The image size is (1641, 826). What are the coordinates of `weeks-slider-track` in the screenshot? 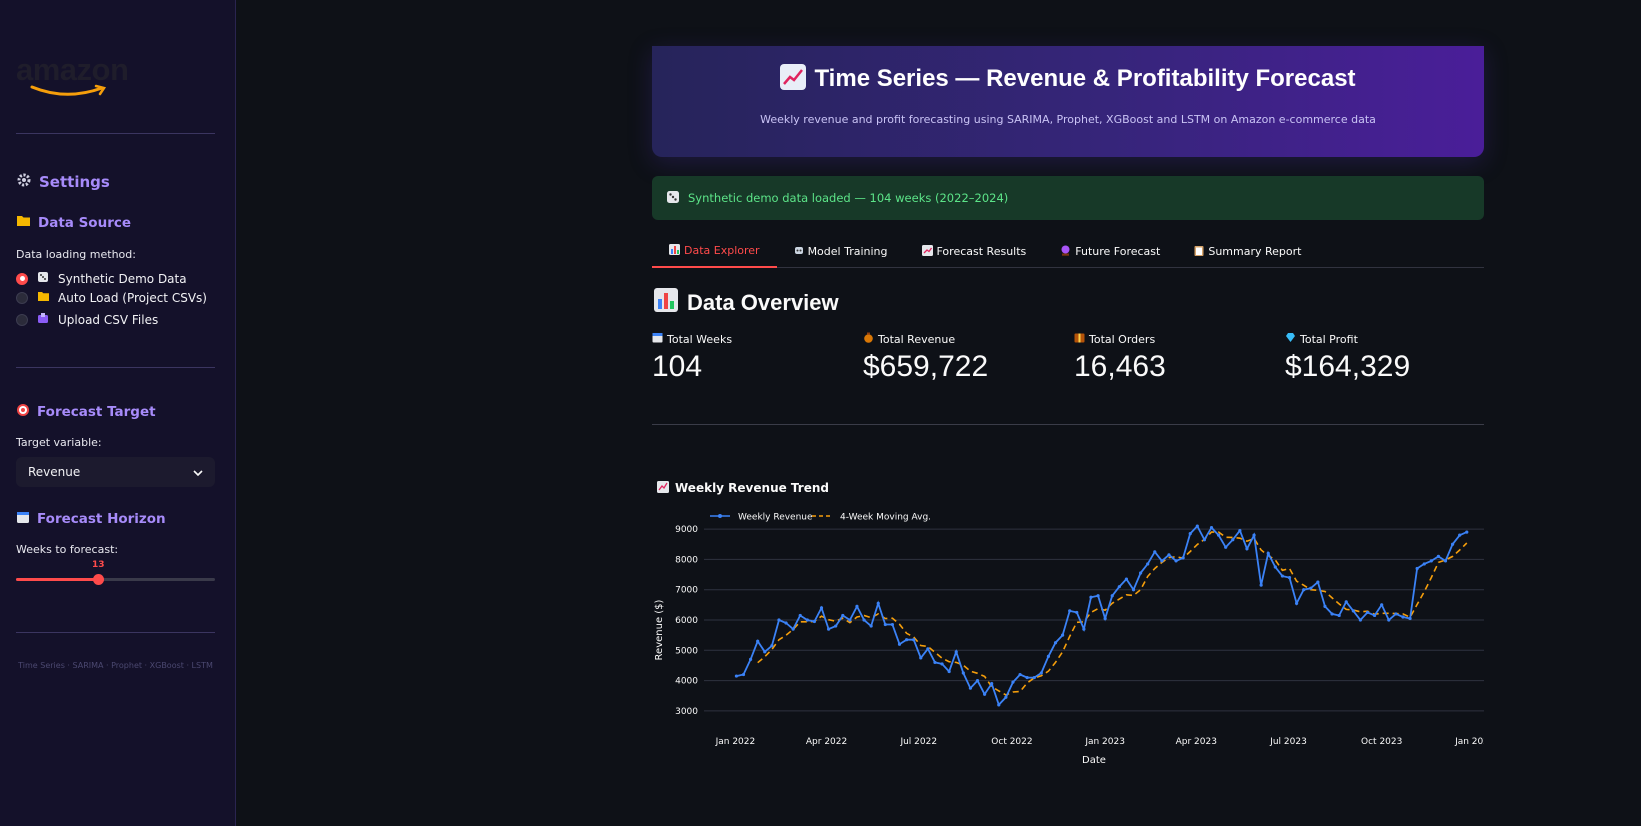 It's located at (115, 579).